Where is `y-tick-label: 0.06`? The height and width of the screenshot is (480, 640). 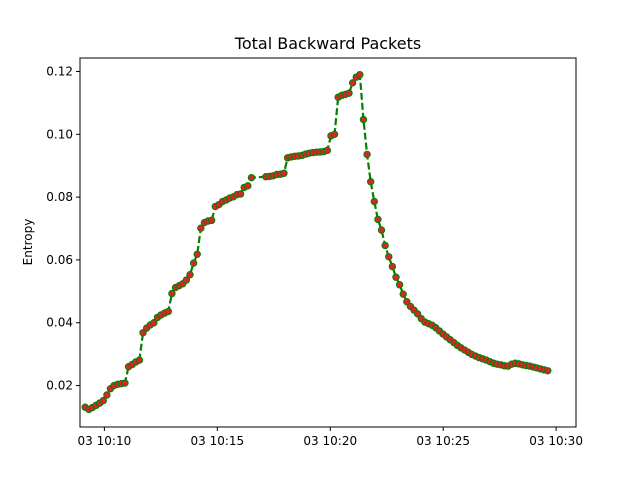
y-tick-label: 0.06 is located at coordinates (59, 260).